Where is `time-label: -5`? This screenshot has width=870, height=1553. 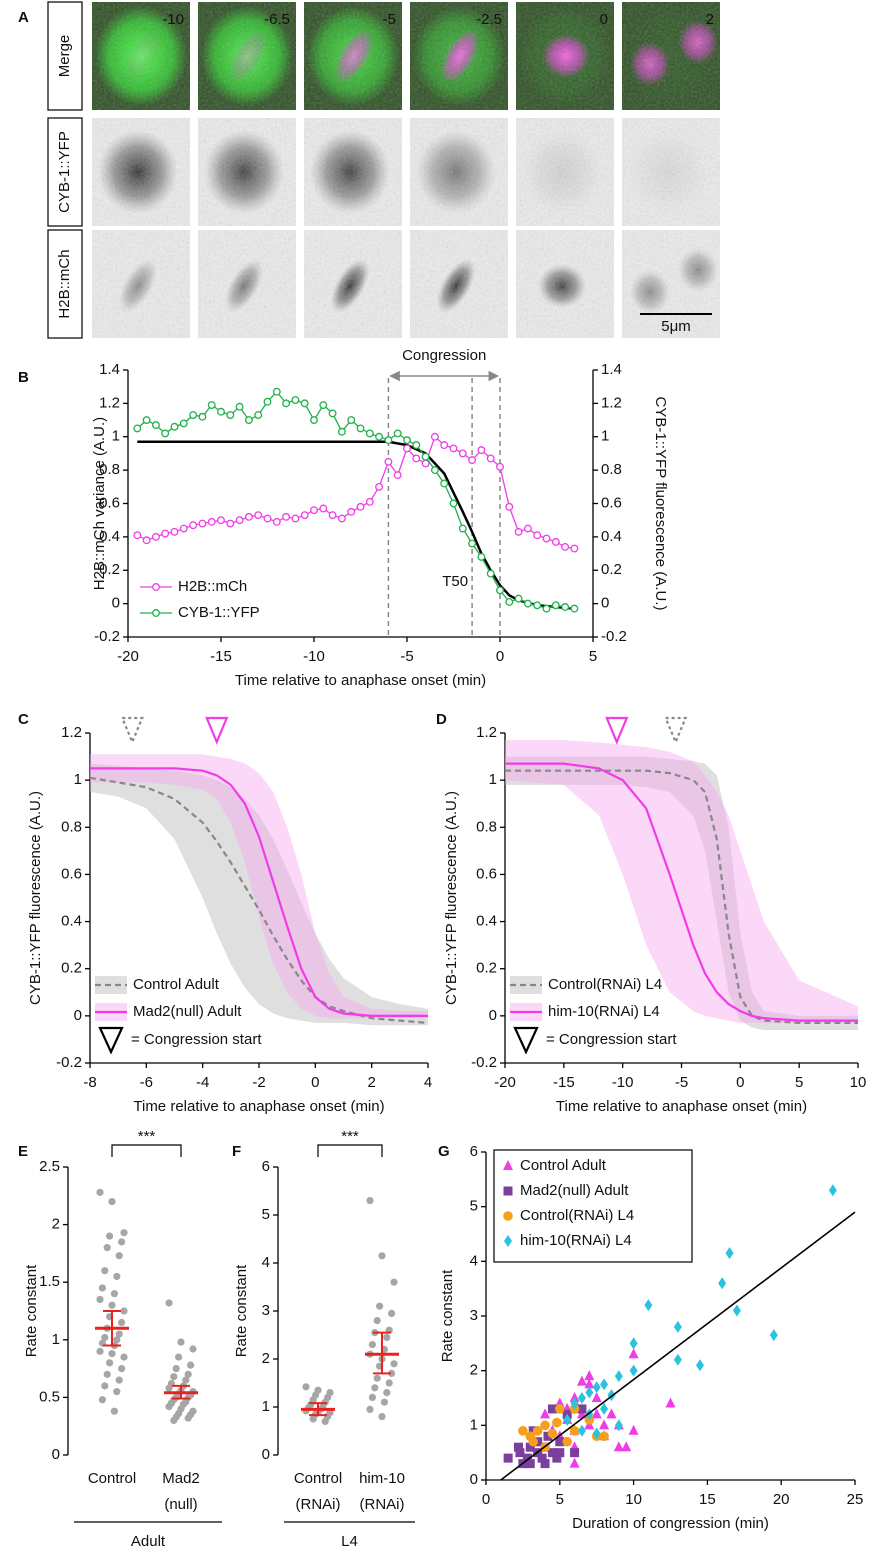
time-label: -5 is located at coordinates (389, 19).